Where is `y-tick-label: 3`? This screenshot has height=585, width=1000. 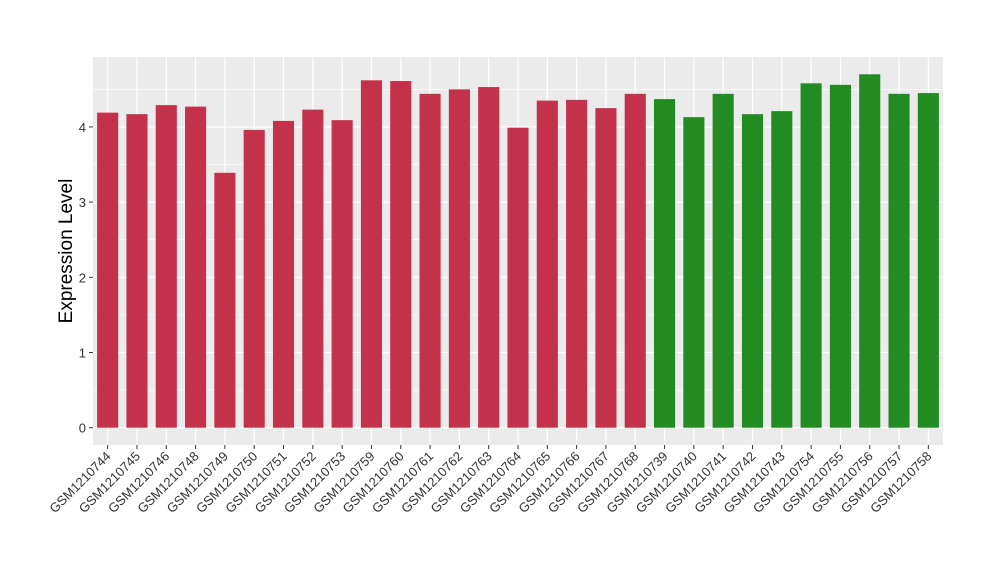 y-tick-label: 3 is located at coordinates (82, 202).